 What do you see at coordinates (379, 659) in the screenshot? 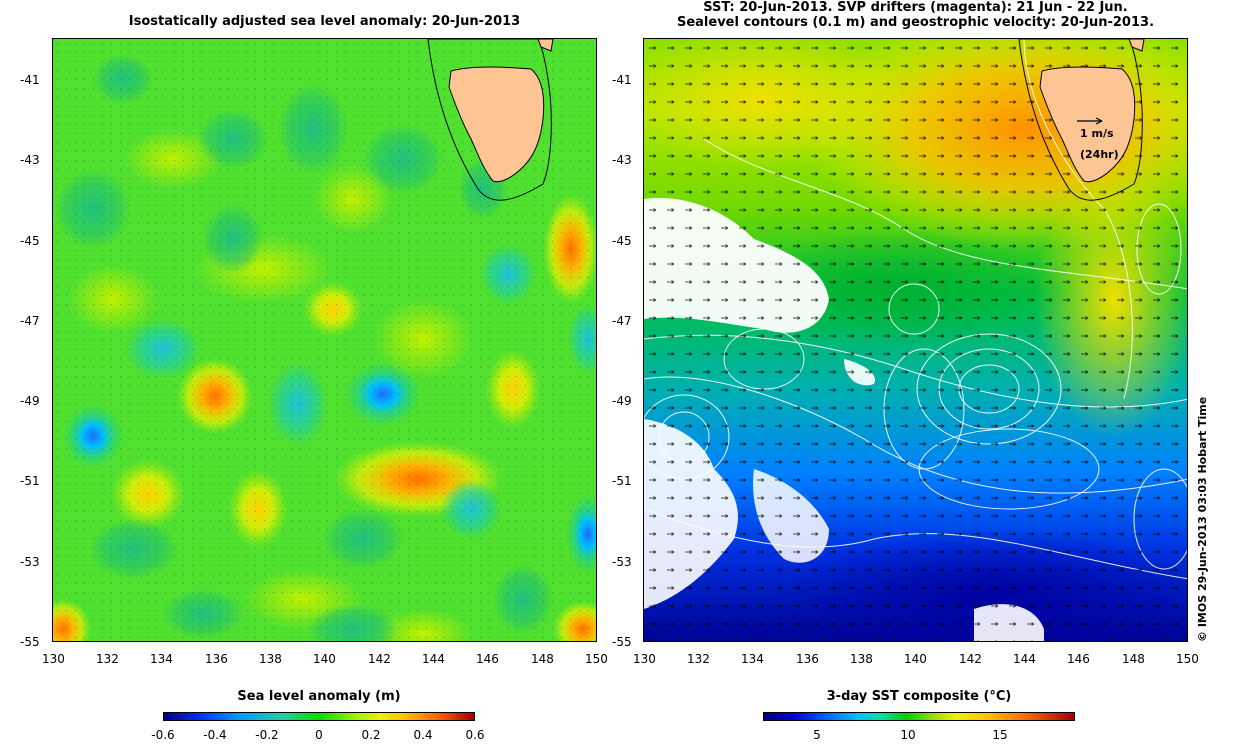
I see `left-x-tick: 142` at bounding box center [379, 659].